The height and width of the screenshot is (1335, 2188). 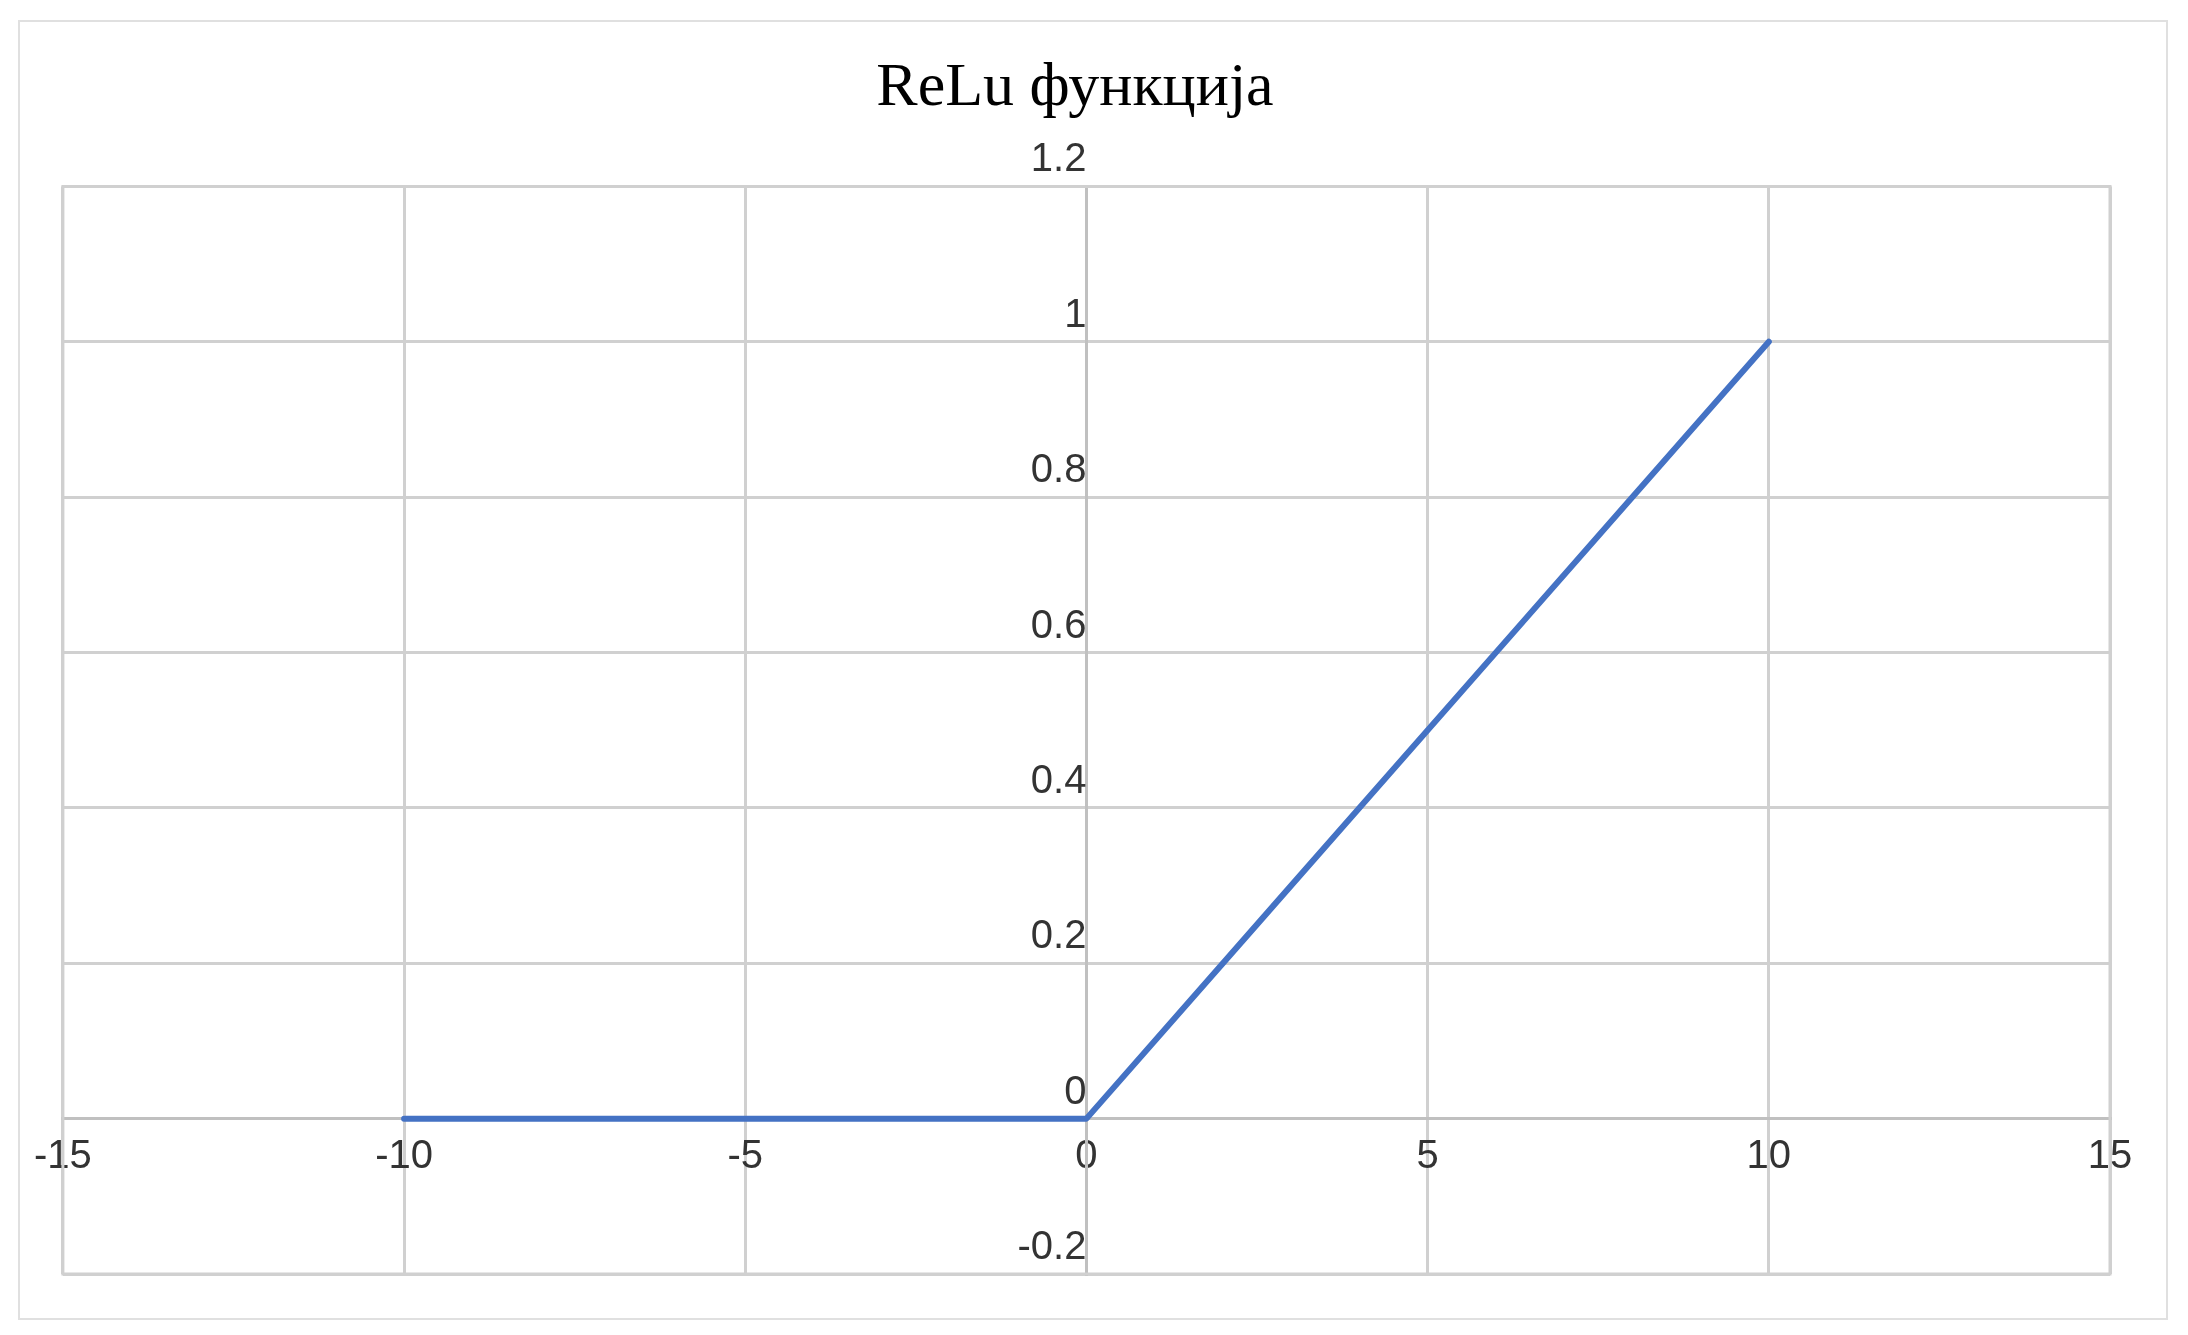 What do you see at coordinates (1058, 778) in the screenshot?
I see `y-tick-label: 0.4` at bounding box center [1058, 778].